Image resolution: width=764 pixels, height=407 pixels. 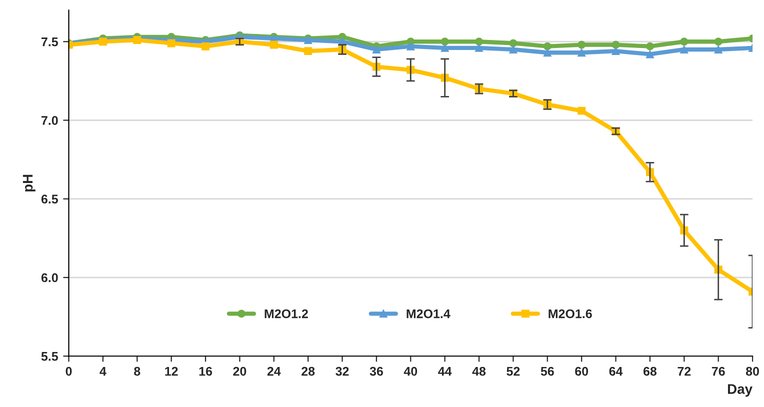 I want to click on y-tick-label: 7.0, so click(x=50, y=120).